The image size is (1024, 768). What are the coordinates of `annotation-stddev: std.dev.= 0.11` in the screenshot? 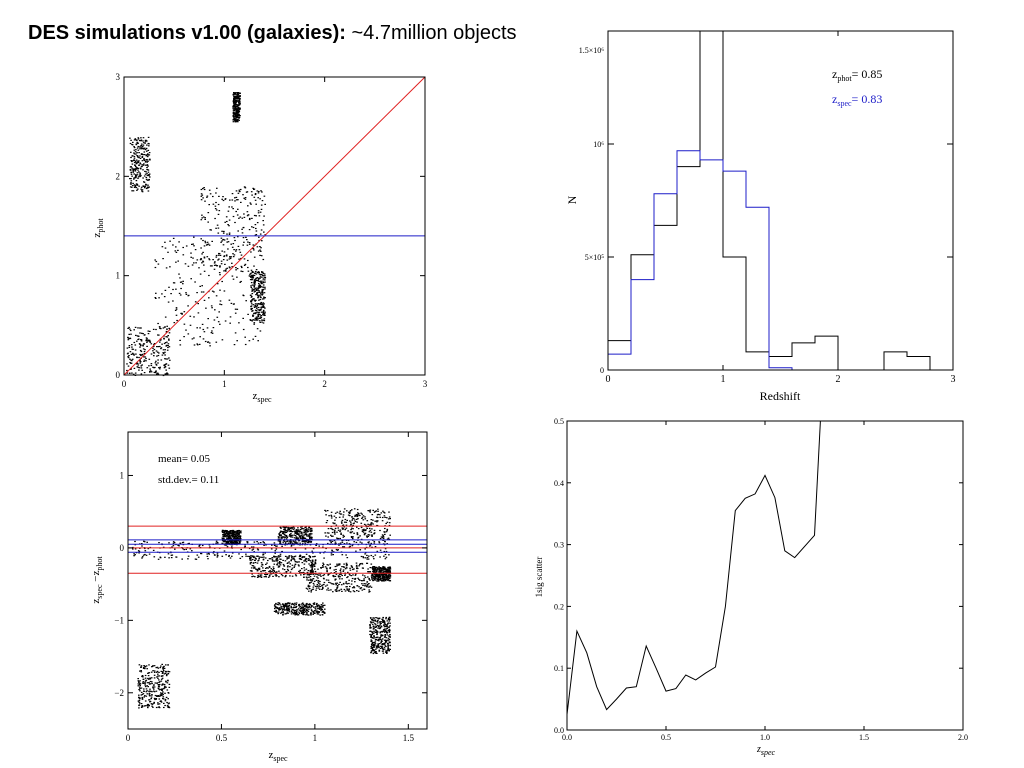 It's located at (188, 480).